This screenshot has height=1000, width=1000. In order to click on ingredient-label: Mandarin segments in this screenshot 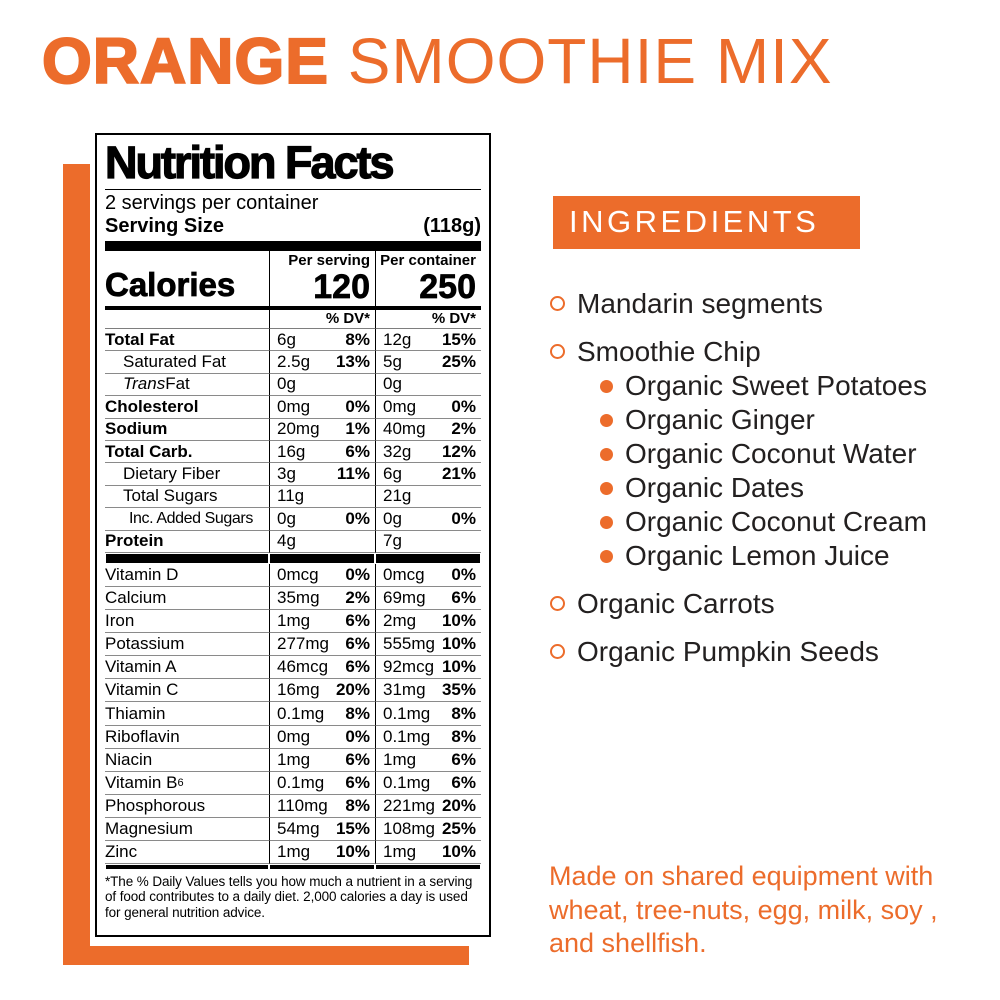, I will do `click(700, 303)`.